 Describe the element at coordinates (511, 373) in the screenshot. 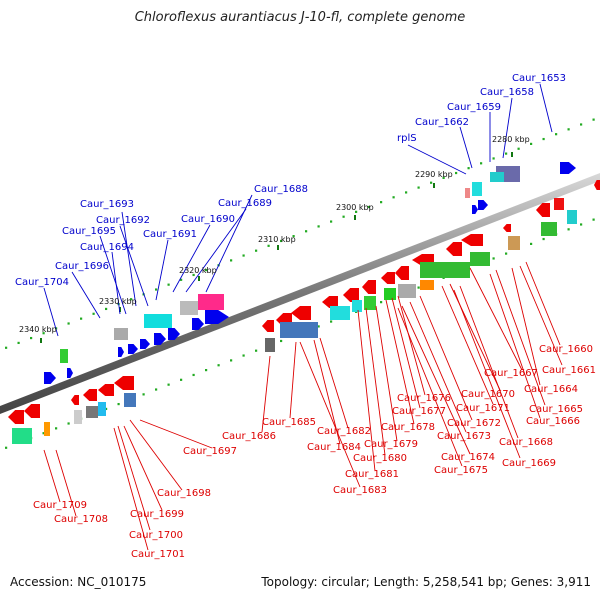

I see `gene-label: Caur_1667` at that location.